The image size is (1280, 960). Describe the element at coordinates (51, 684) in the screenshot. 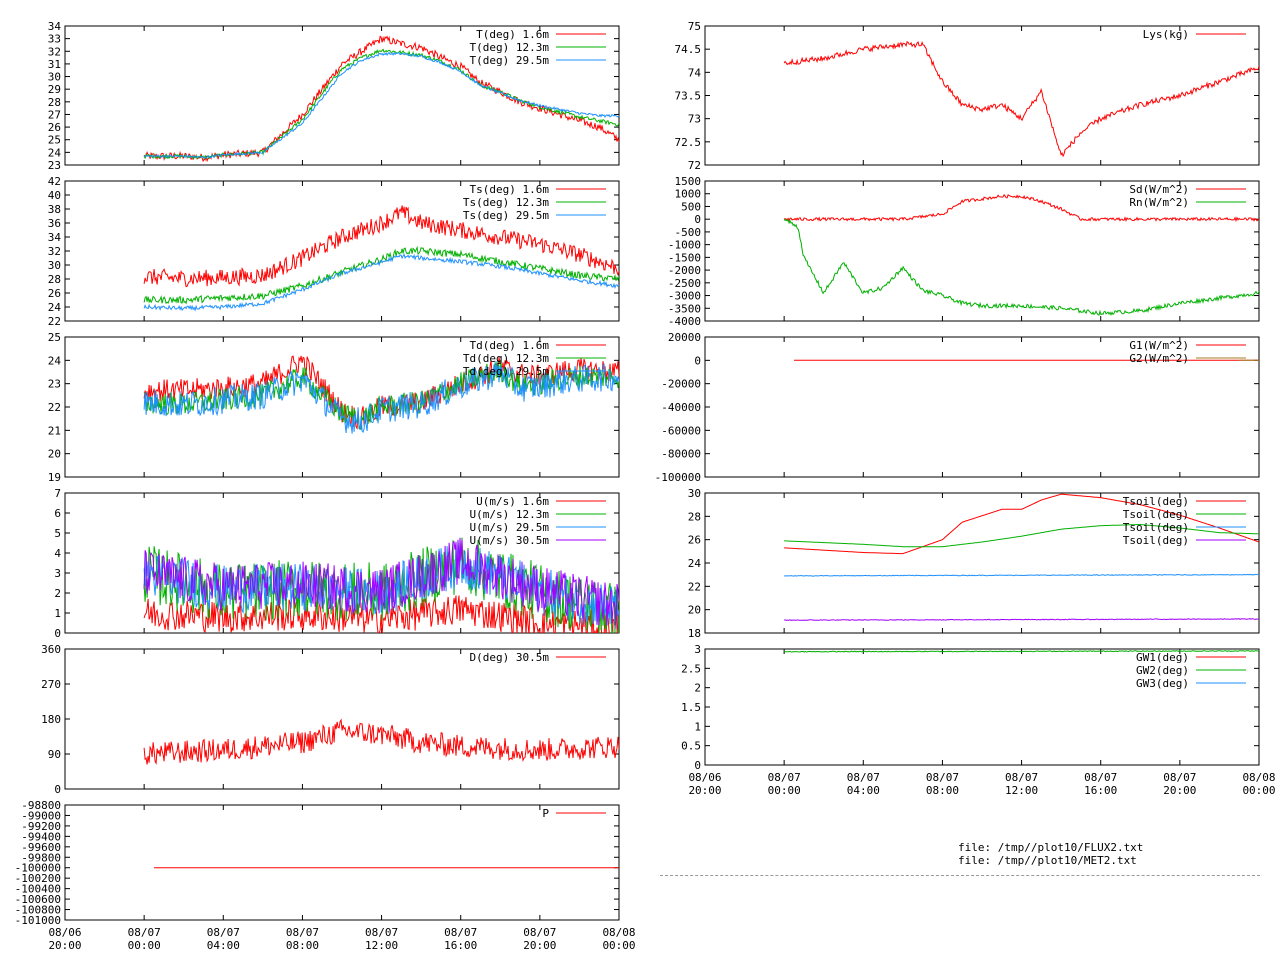

I see `y-tick-label: 270` at that location.